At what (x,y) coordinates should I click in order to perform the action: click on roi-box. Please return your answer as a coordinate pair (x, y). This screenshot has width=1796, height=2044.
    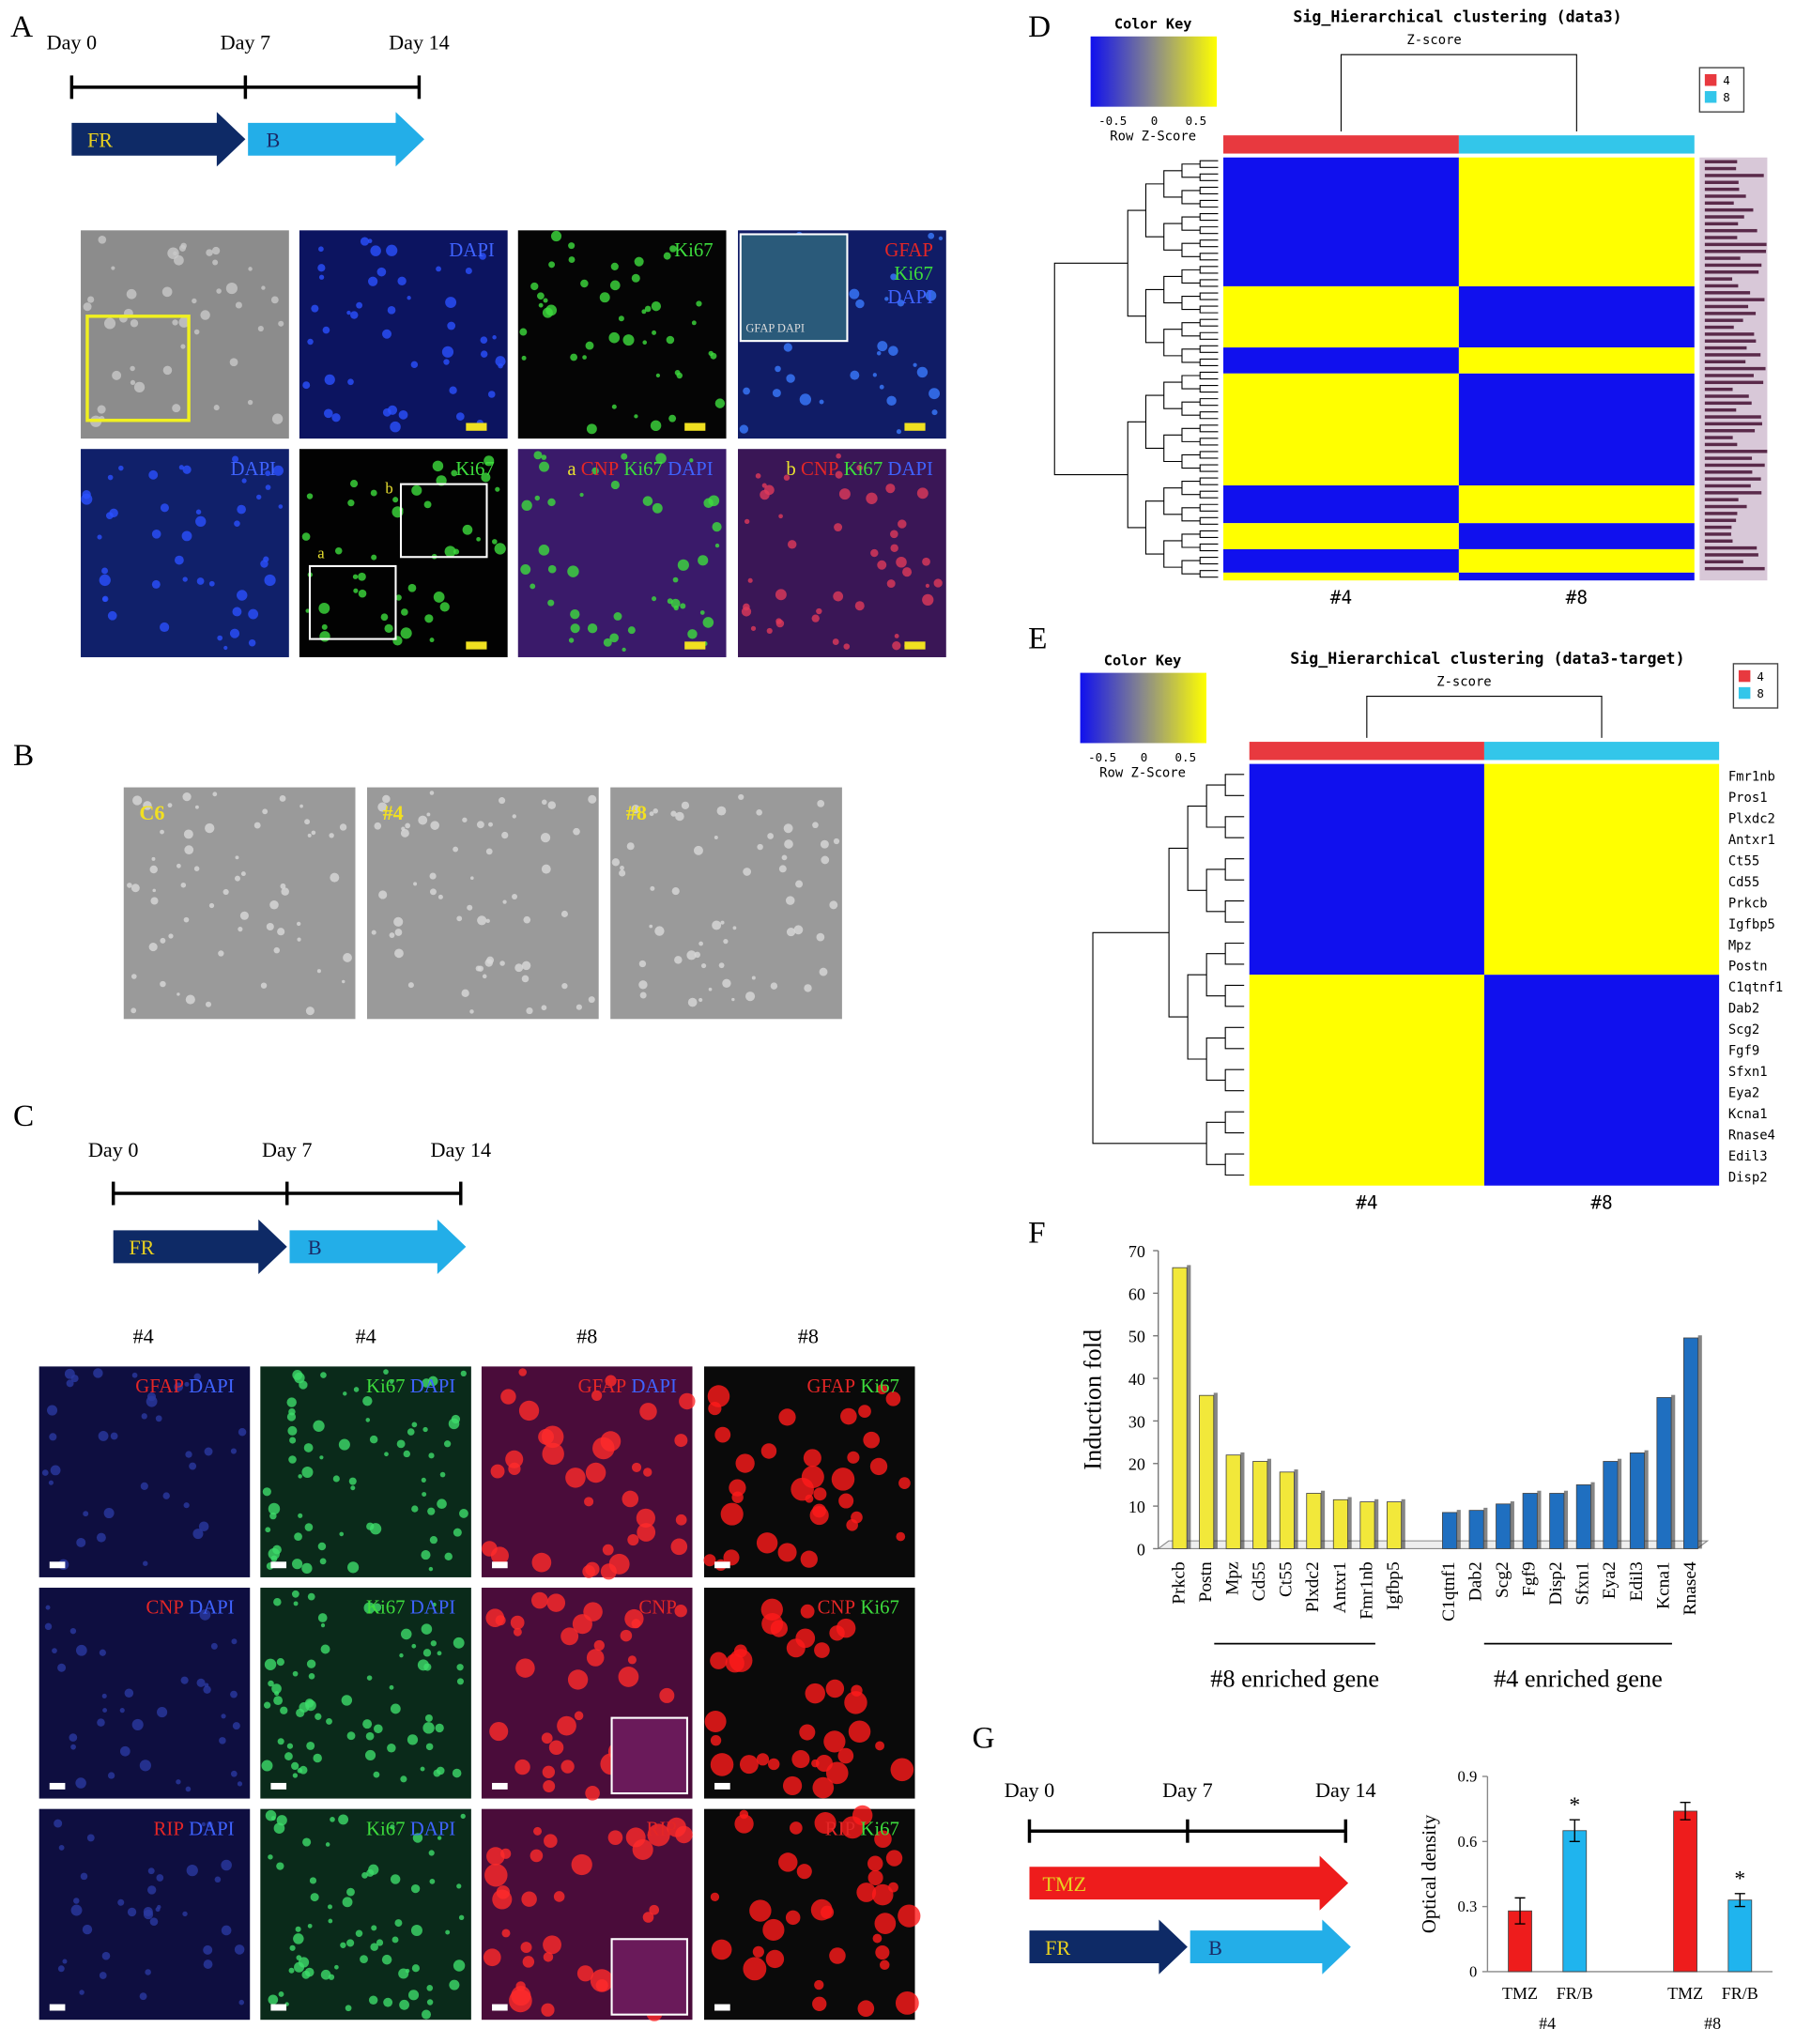
    Looking at the image, I should click on (352, 602).